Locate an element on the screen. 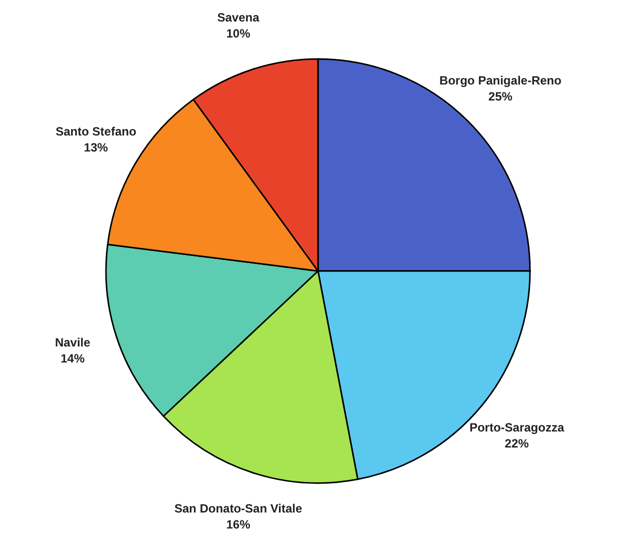  slice-label: Santo Stefano is located at coordinates (96, 131).